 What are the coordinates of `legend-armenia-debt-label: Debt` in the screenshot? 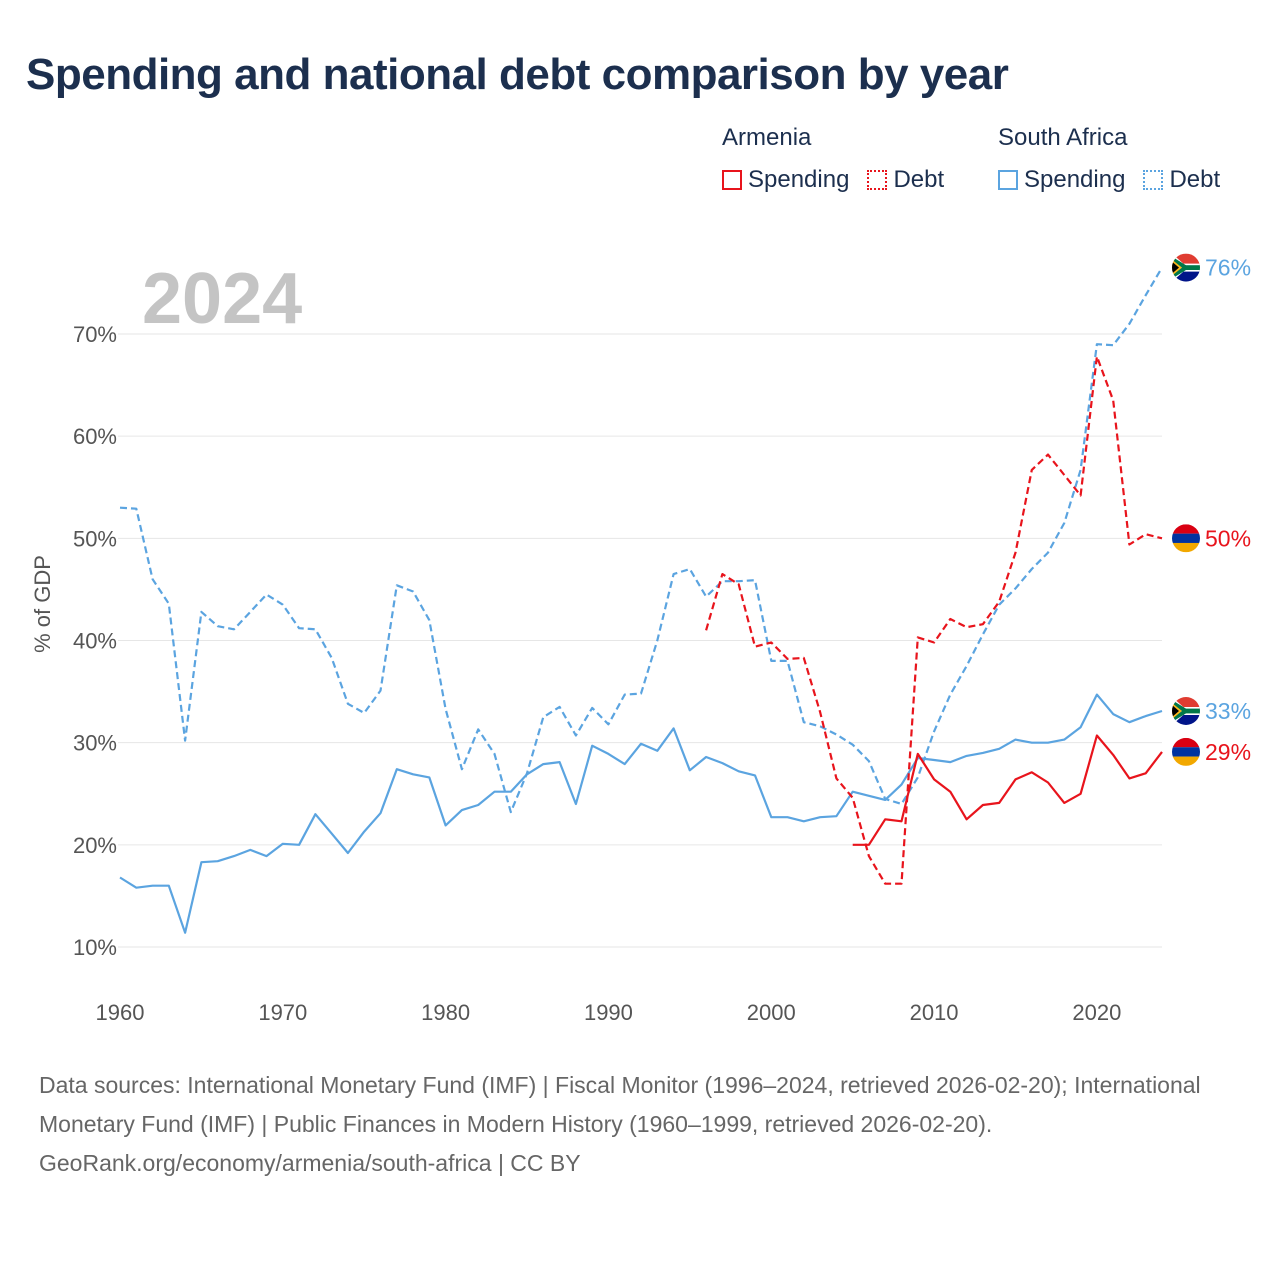 It's located at (919, 179).